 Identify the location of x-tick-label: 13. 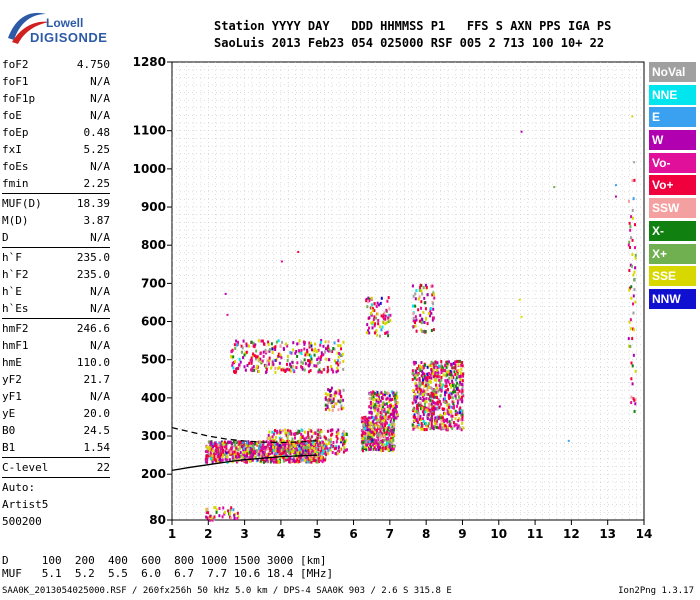
(607, 534).